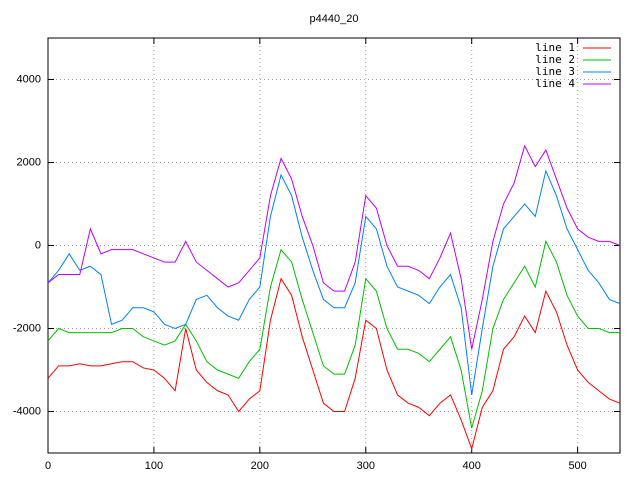  What do you see at coordinates (472, 466) in the screenshot?
I see `x-tick-label: 400` at bounding box center [472, 466].